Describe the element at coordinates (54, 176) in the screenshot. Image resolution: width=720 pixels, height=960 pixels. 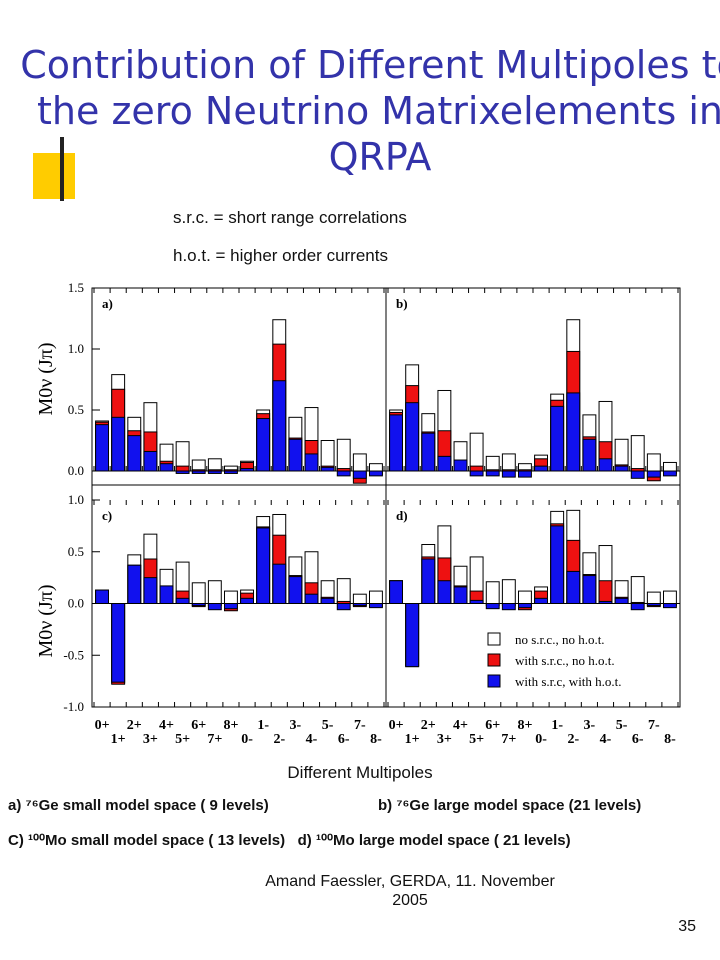
I see `decorative-yellow-square` at that location.